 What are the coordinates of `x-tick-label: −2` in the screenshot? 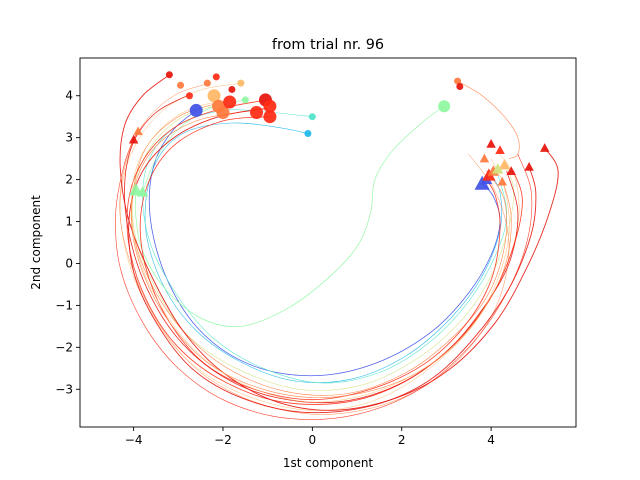 It's located at (223, 440).